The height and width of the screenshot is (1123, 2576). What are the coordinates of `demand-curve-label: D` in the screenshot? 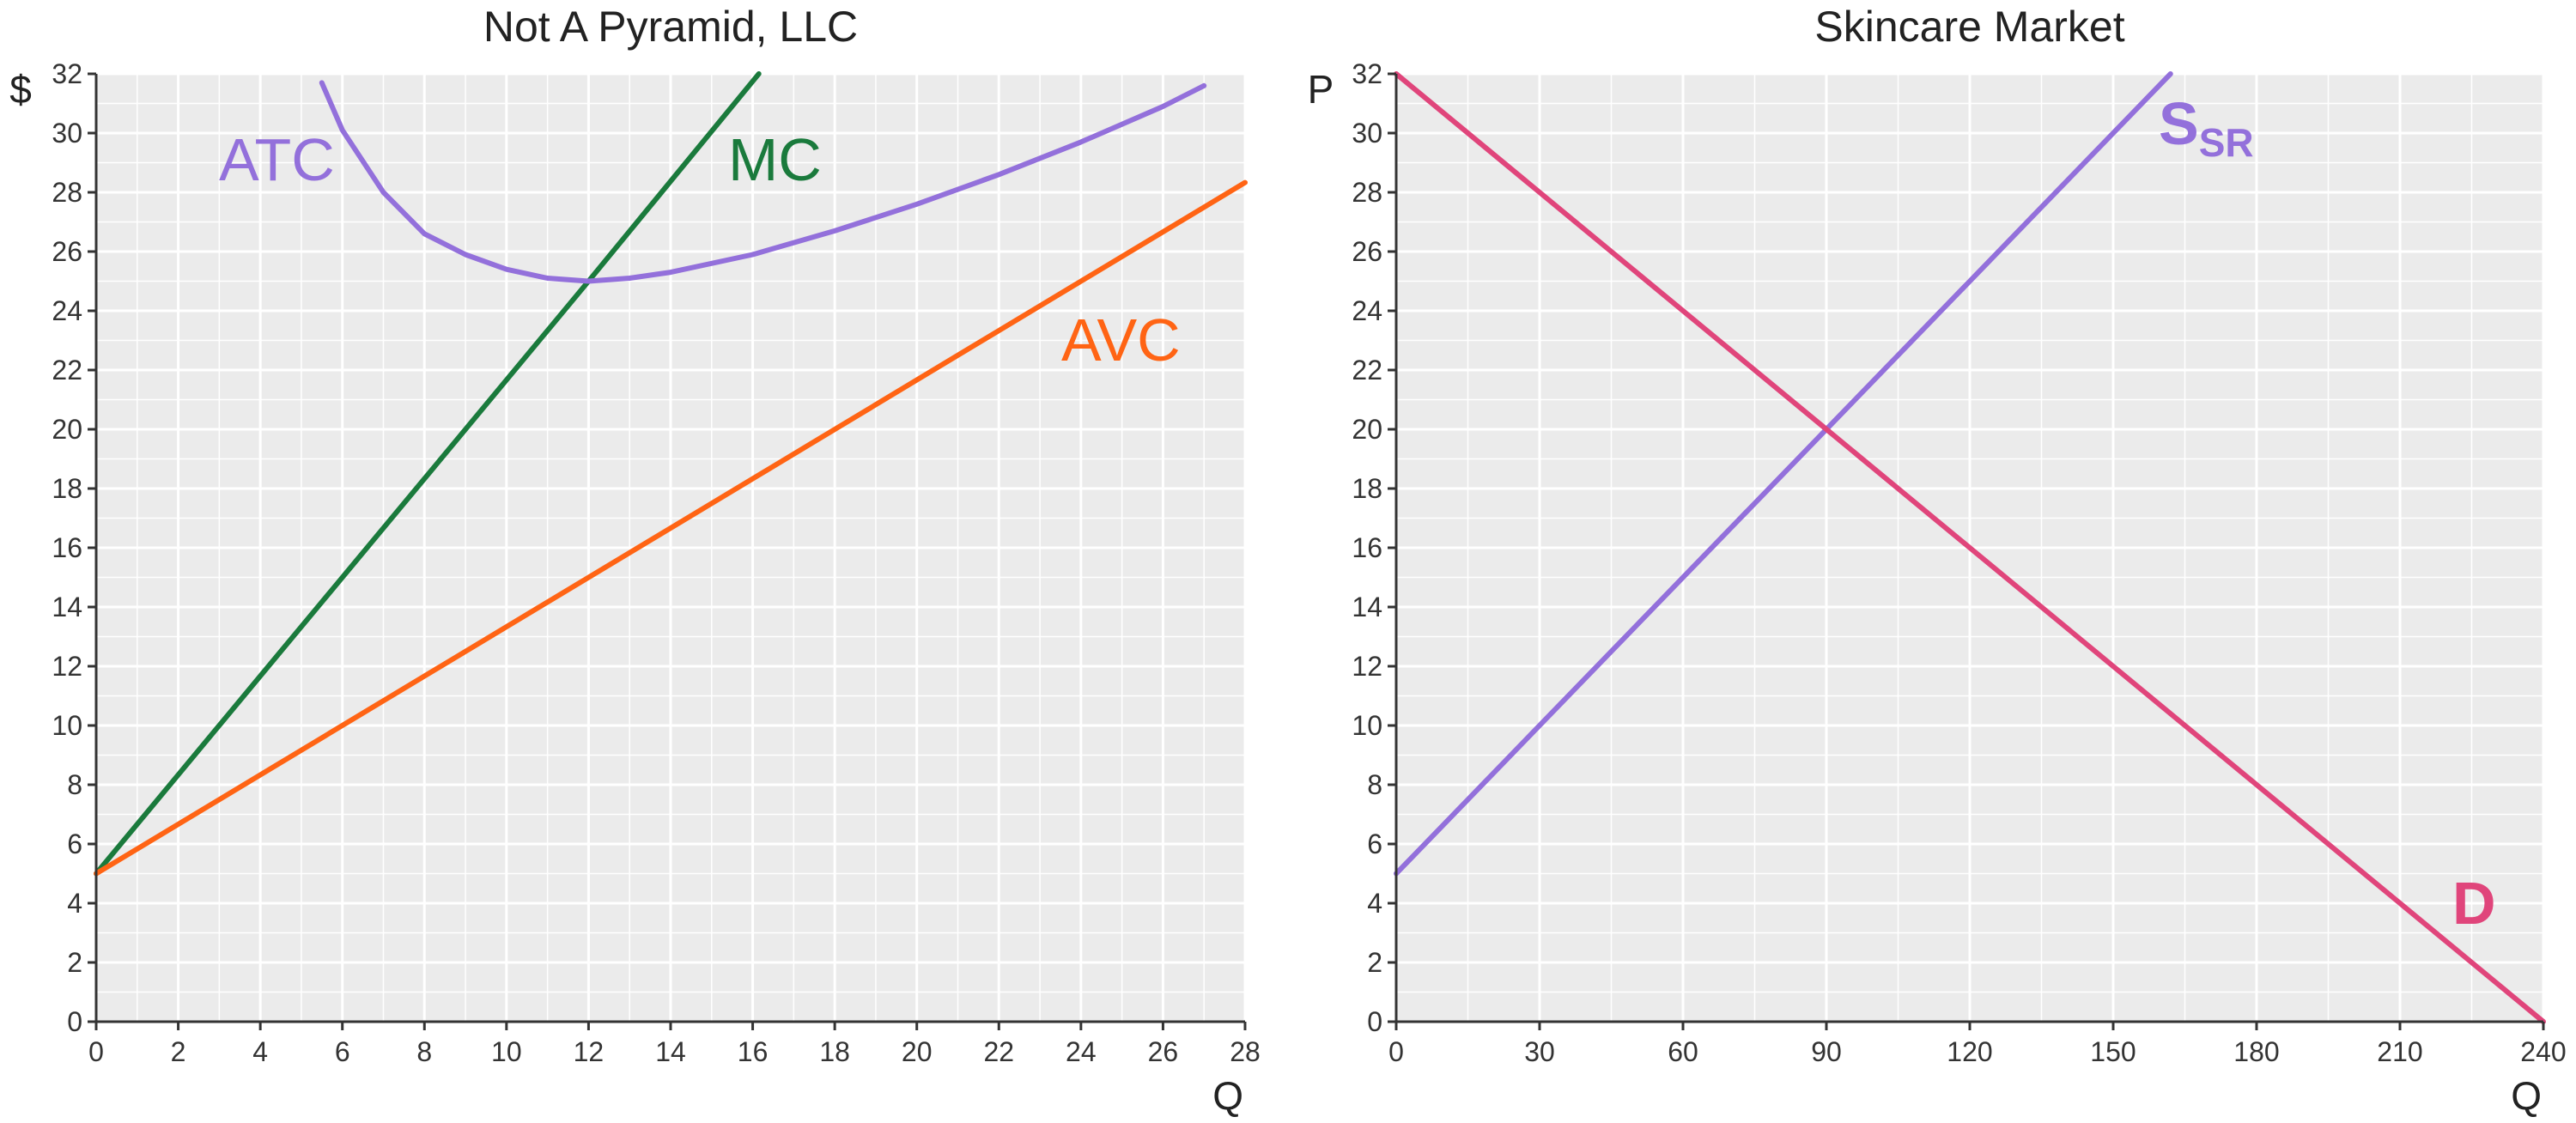 It's located at (2474, 903).